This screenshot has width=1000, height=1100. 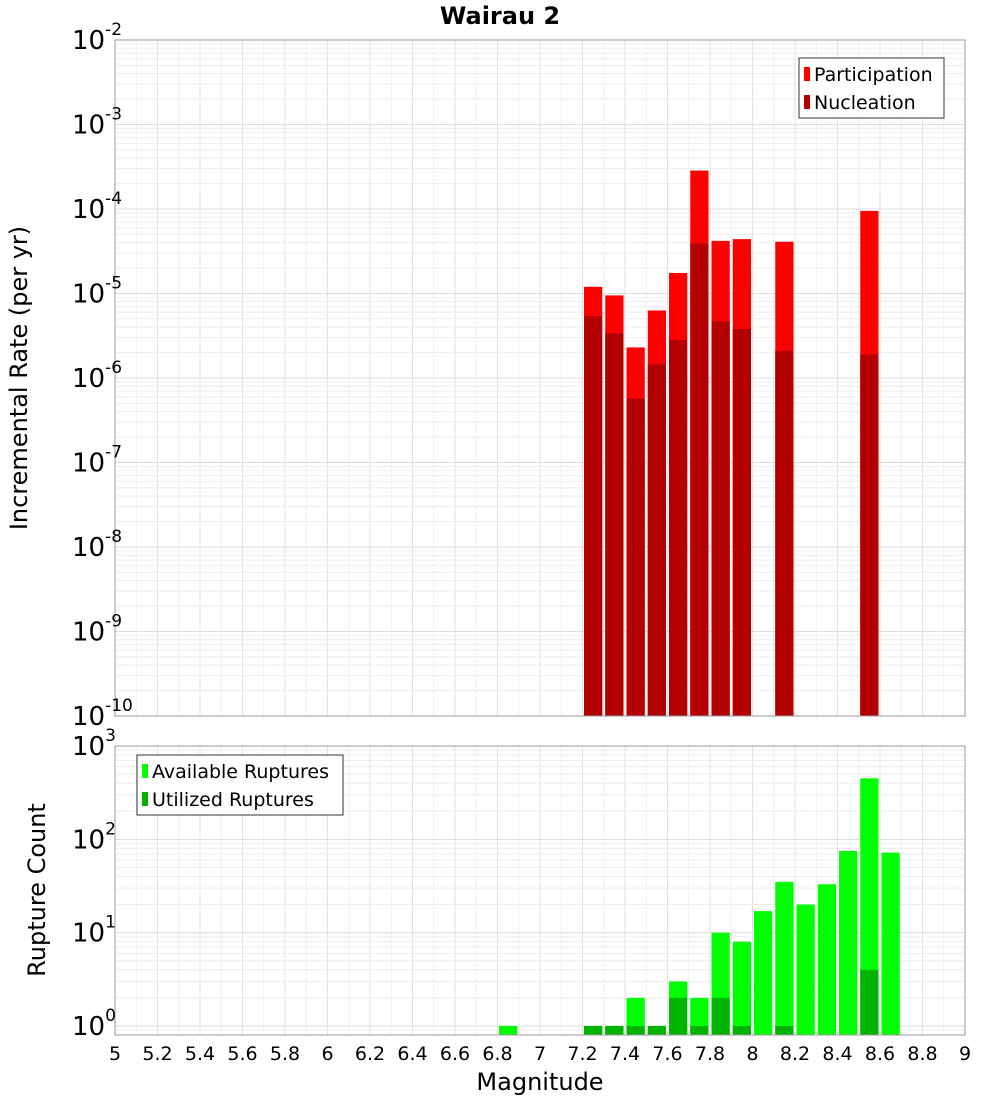 I want to click on x-axis-label: Magnitude, so click(x=539, y=1082).